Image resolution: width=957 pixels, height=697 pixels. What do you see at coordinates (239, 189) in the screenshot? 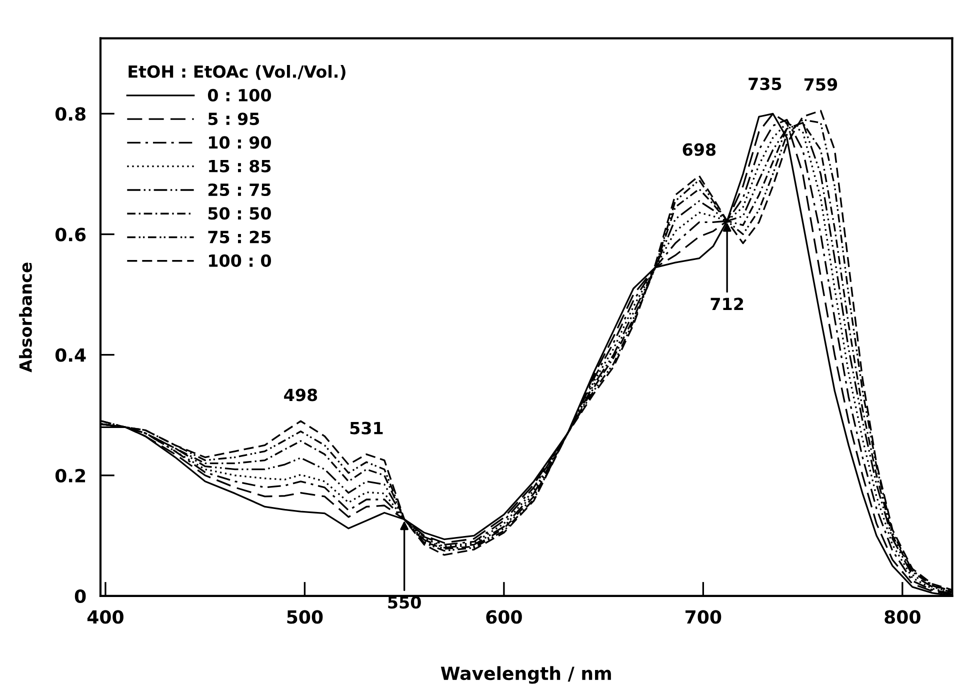
I see `legend-label: 25 : 75` at bounding box center [239, 189].